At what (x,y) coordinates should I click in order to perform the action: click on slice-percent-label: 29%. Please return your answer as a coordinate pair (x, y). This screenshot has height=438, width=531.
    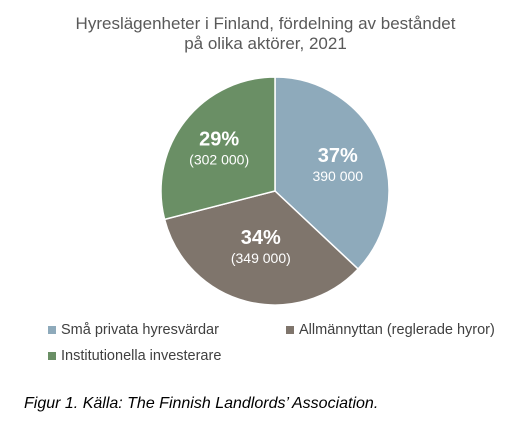
    Looking at the image, I should click on (219, 140).